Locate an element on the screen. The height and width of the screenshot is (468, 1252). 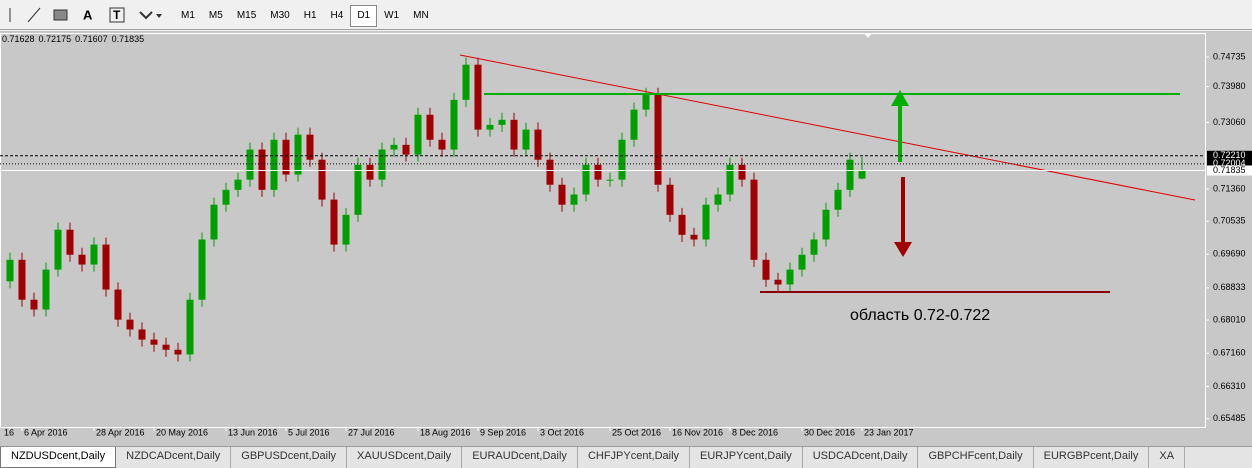
y-tick-label: 0.68010 is located at coordinates (1229, 319).